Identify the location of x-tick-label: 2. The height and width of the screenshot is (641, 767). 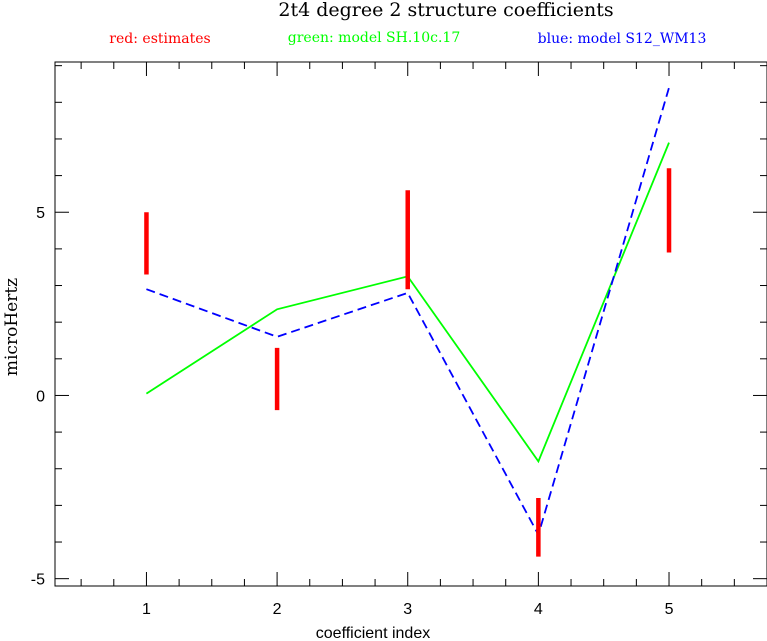
(277, 609).